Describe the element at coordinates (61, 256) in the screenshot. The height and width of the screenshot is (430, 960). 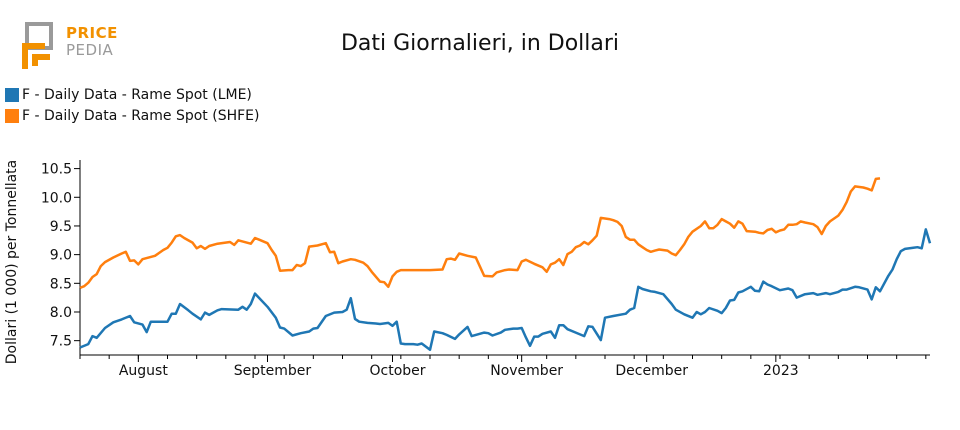
I see `y-tick-label: 9.0` at that location.